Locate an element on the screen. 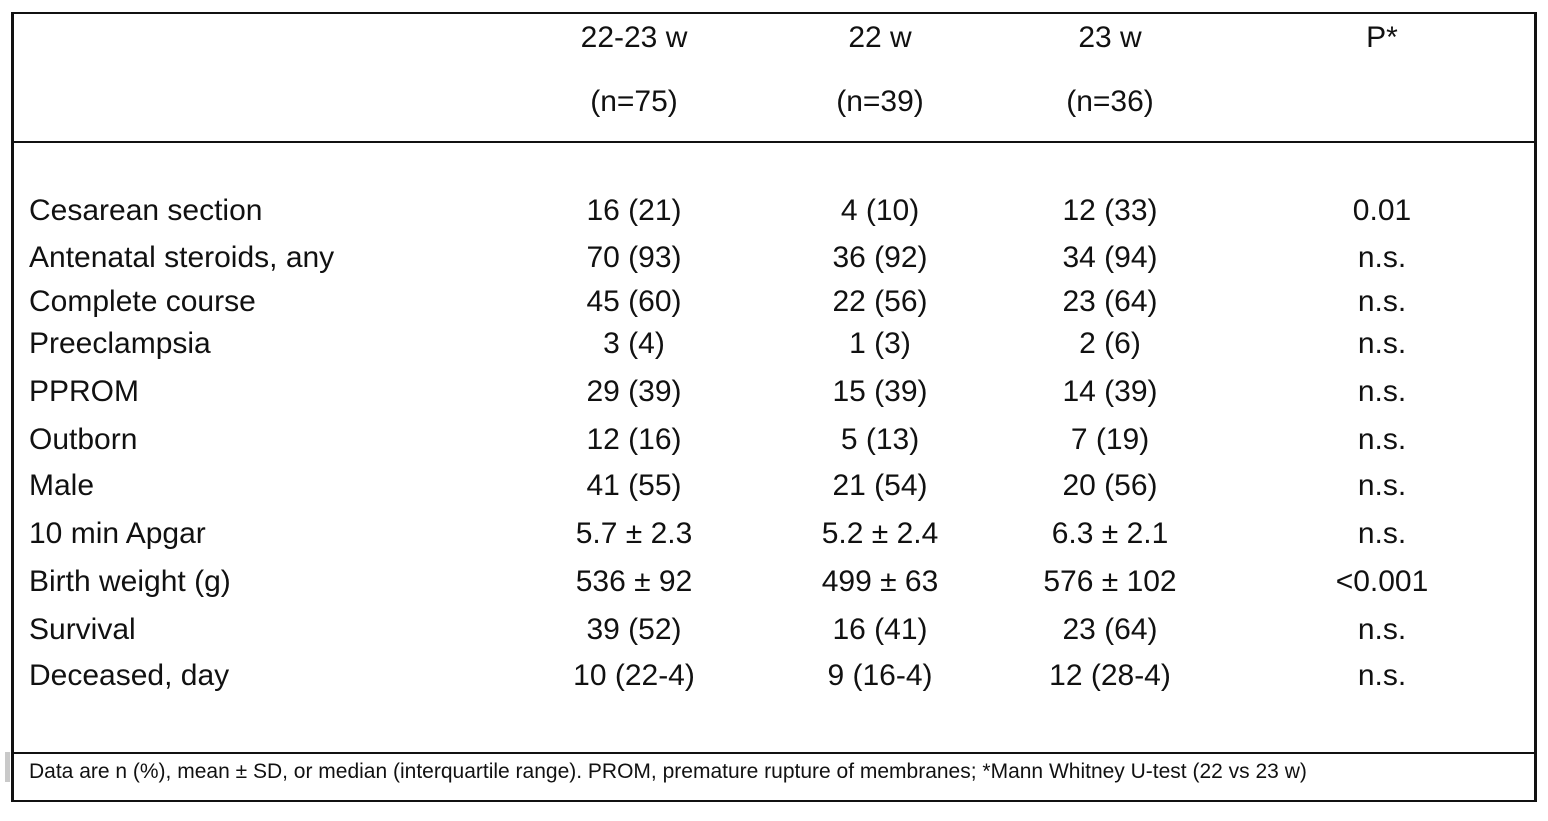 The width and height of the screenshot is (1548, 821). cell-apgar-p: n.s. is located at coordinates (1382, 533).